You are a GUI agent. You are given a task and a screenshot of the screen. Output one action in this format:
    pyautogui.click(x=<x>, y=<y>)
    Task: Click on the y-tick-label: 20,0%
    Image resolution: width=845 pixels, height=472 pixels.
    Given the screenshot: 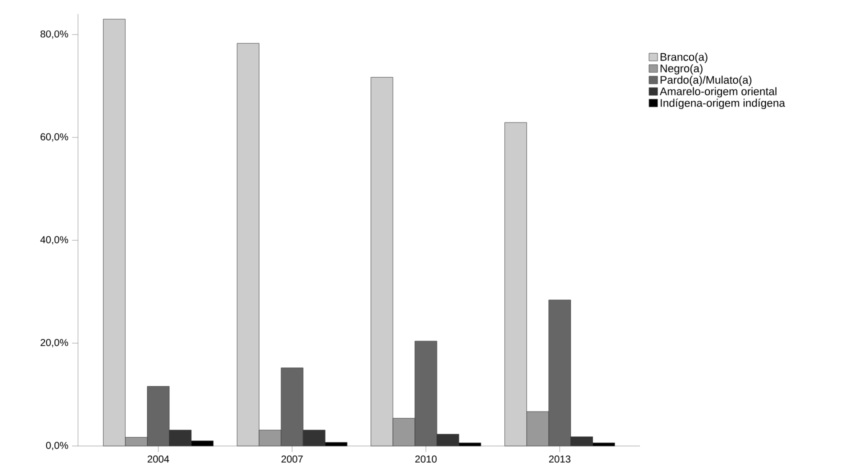 What is the action you would take?
    pyautogui.click(x=54, y=343)
    